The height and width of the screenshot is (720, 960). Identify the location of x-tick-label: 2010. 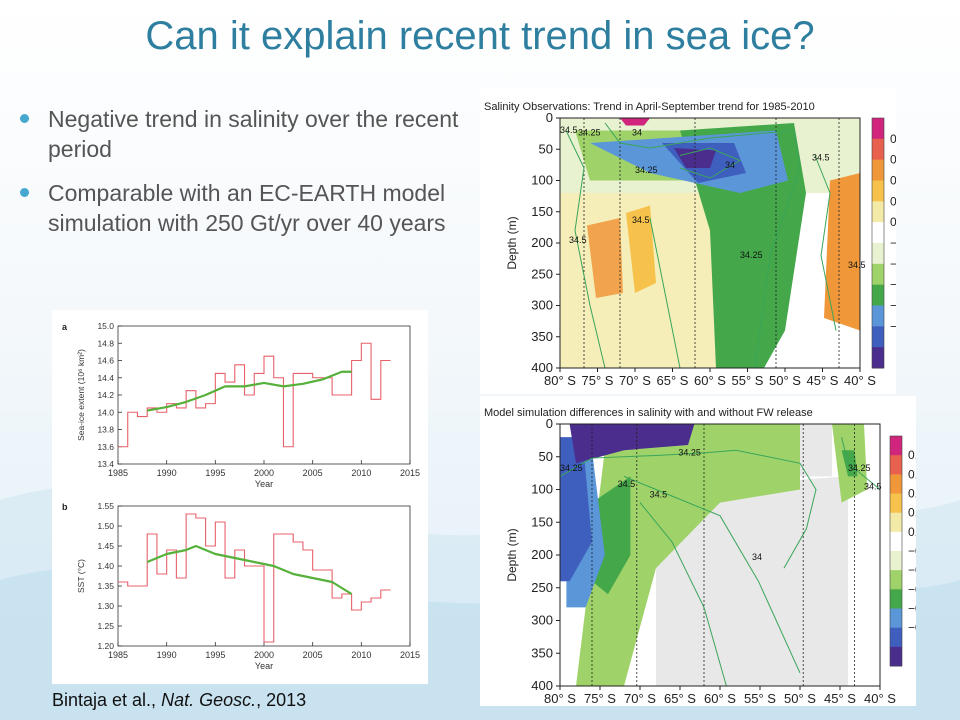
(361, 473).